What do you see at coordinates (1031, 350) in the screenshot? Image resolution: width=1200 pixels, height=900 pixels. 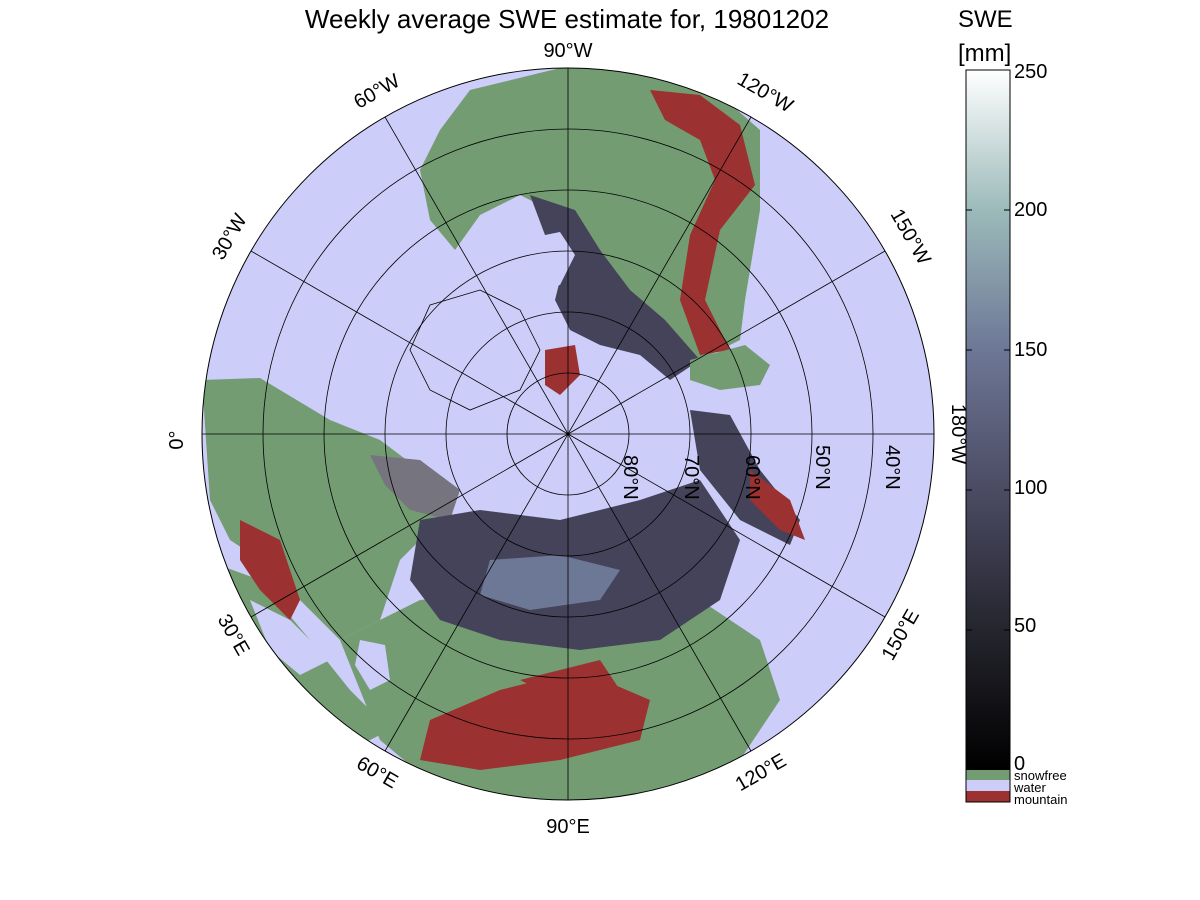 I see `colorbar-tick-150: 150` at bounding box center [1031, 350].